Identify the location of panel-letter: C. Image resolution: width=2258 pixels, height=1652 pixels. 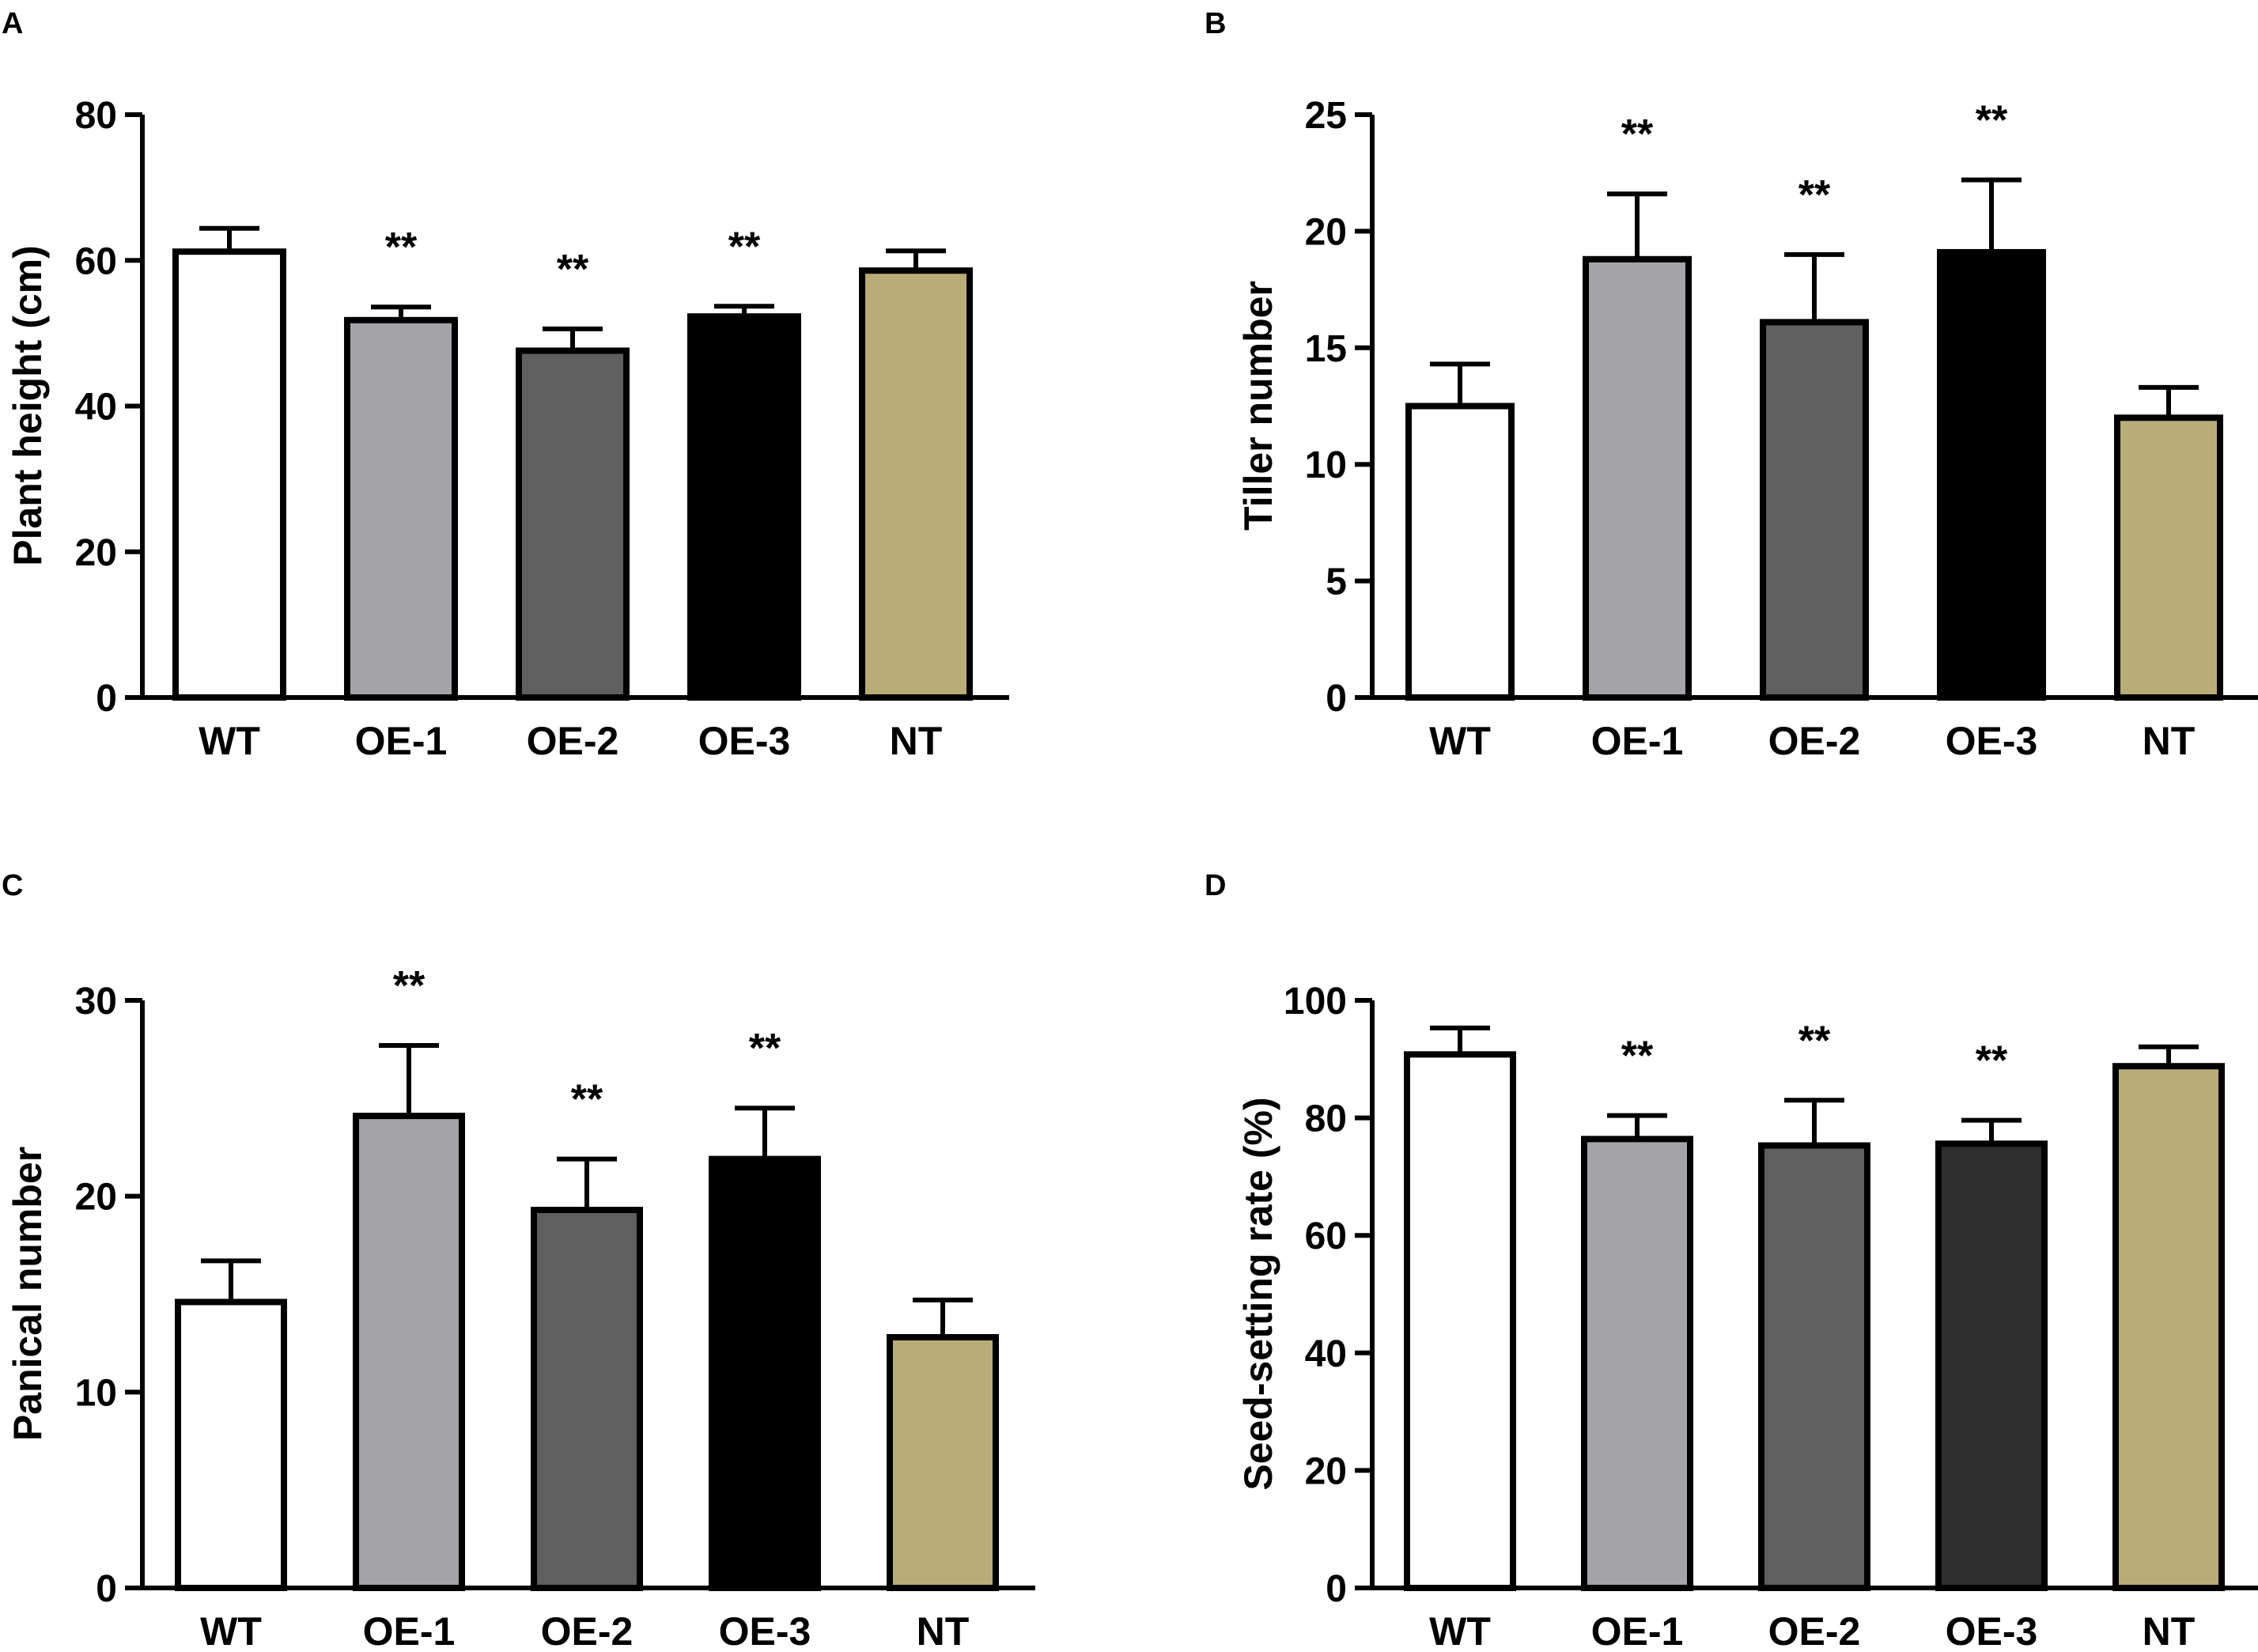
(13, 885).